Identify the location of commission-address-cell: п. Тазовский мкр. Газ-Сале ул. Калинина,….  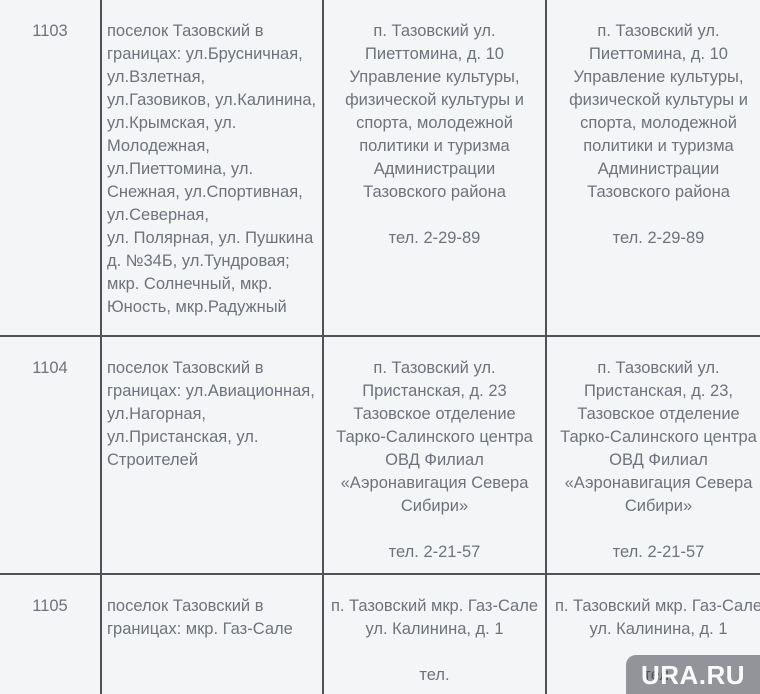
(433, 633).